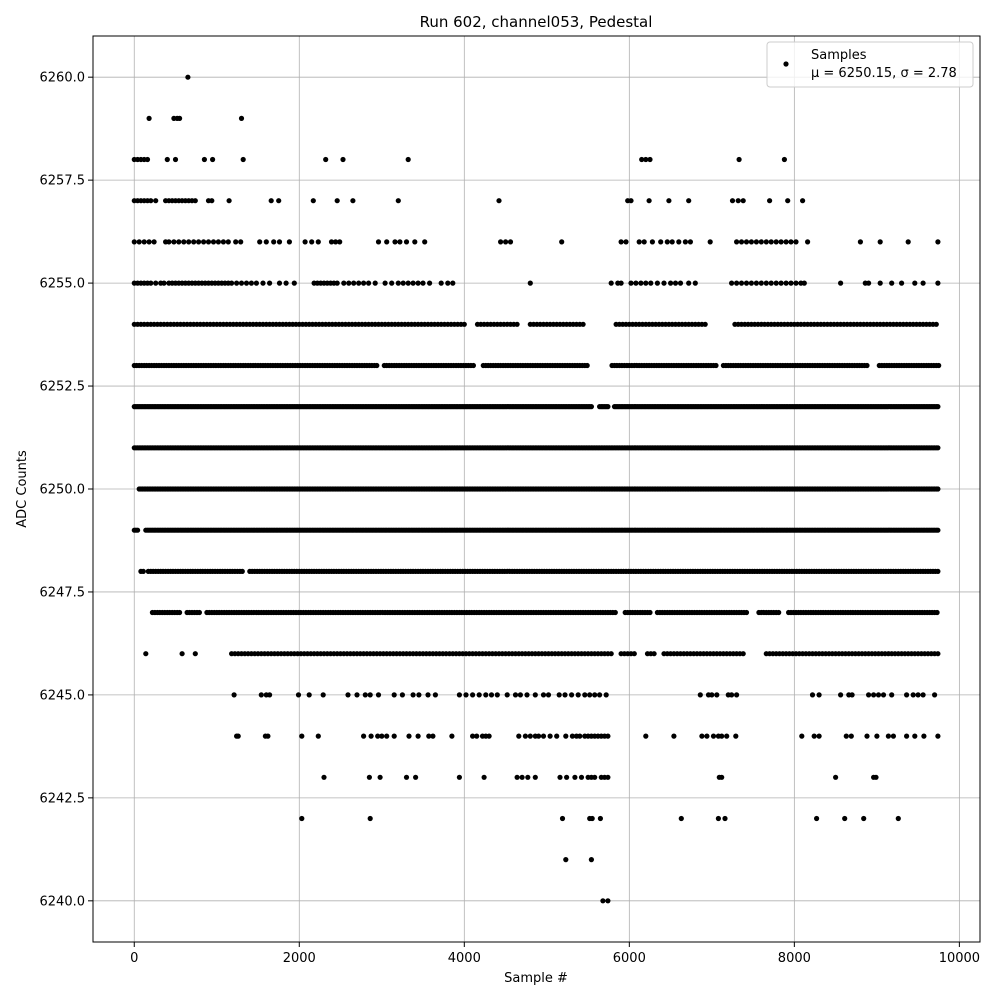 Image resolution: width=1000 pixels, height=1000 pixels. I want to click on x-tick-label: 2000, so click(299, 958).